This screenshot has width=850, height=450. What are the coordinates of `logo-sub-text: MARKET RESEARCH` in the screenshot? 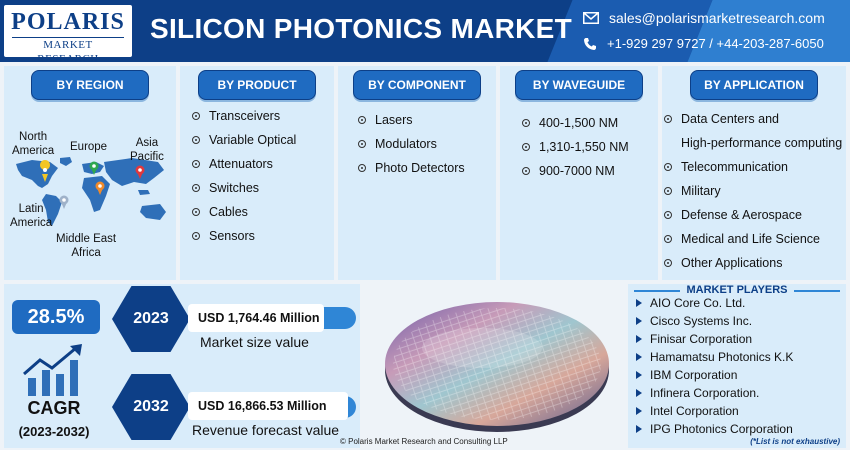 It's located at (68, 49).